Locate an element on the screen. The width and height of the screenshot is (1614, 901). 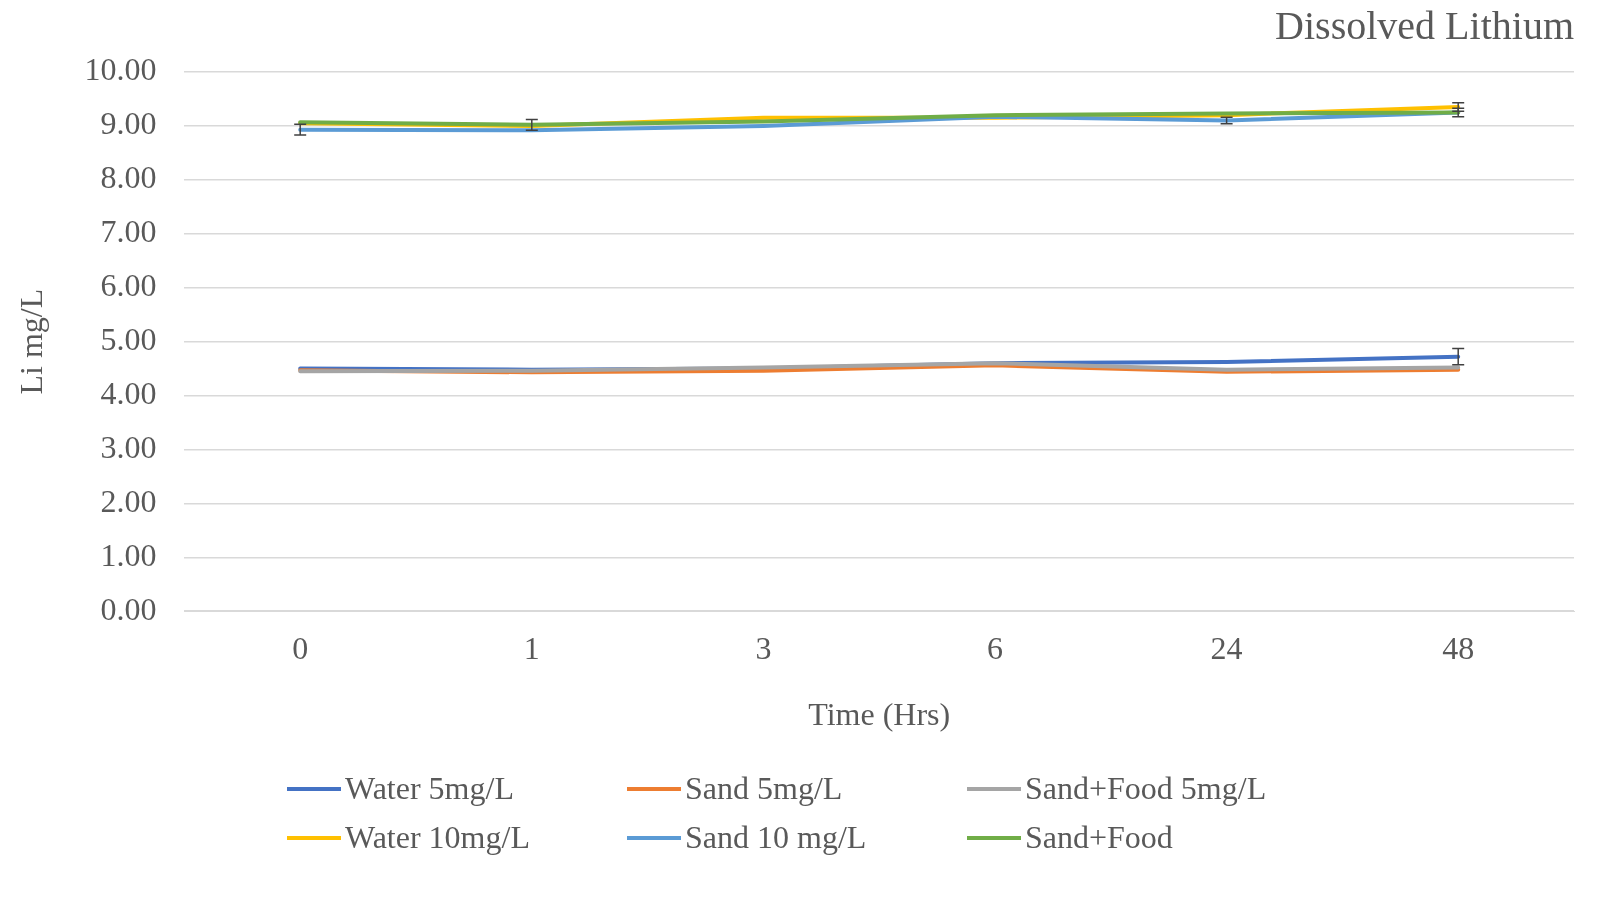
legend-label: Sand+Food 5mg/L is located at coordinates (1146, 788).